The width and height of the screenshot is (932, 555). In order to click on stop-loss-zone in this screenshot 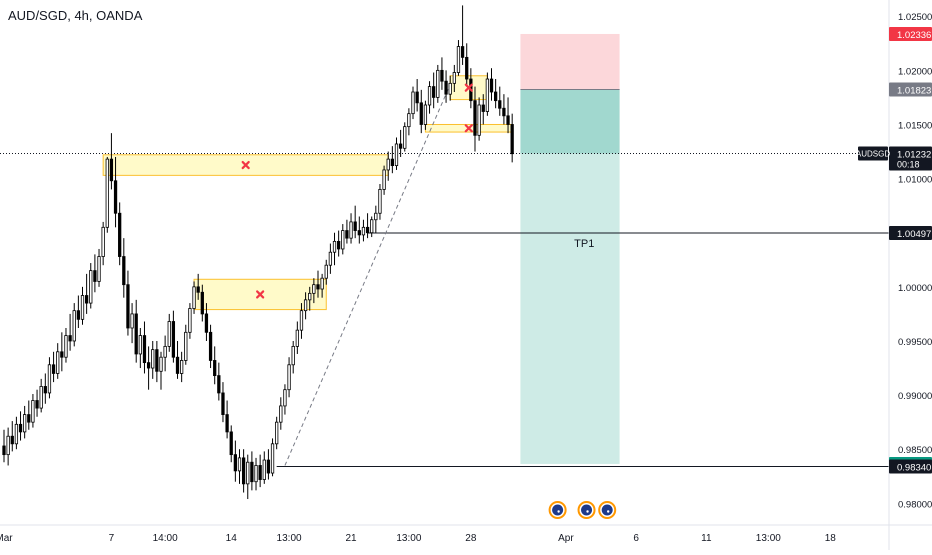, I will do `click(570, 61)`.